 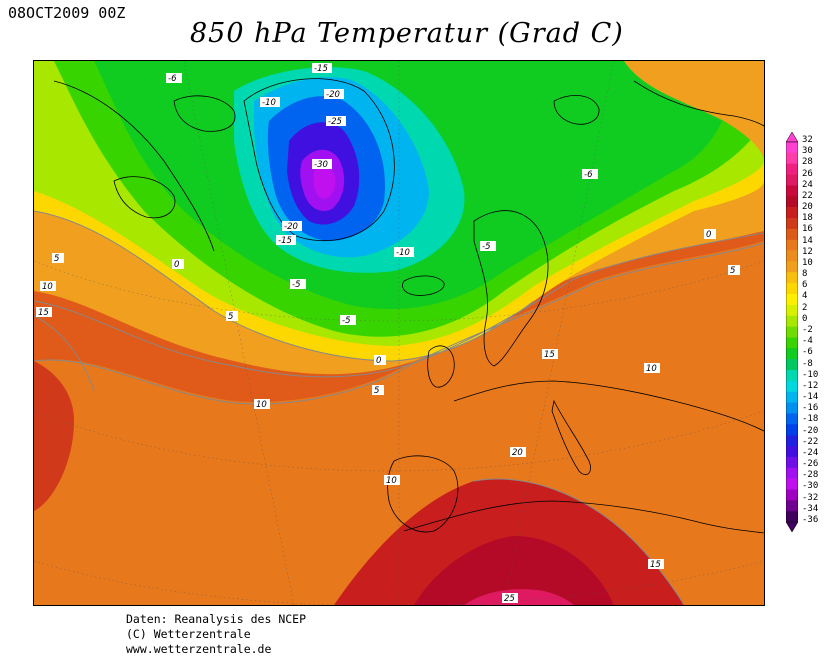 What do you see at coordinates (807, 218) in the screenshot?
I see `legend-value: 18` at bounding box center [807, 218].